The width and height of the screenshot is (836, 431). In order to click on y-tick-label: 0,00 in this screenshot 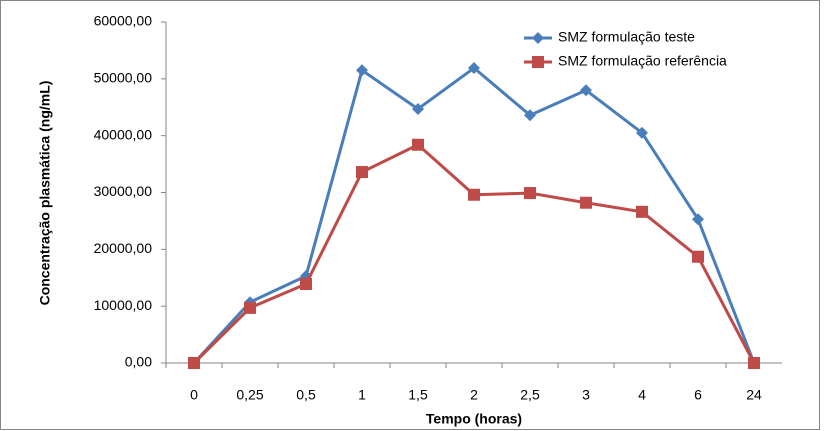, I will do `click(138, 362)`.